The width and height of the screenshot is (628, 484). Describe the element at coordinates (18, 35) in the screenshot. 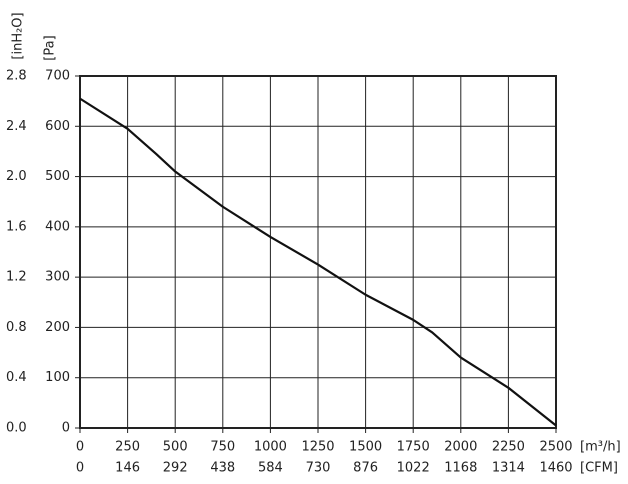

I see `y2-axis-label: [inH₂O]` at that location.